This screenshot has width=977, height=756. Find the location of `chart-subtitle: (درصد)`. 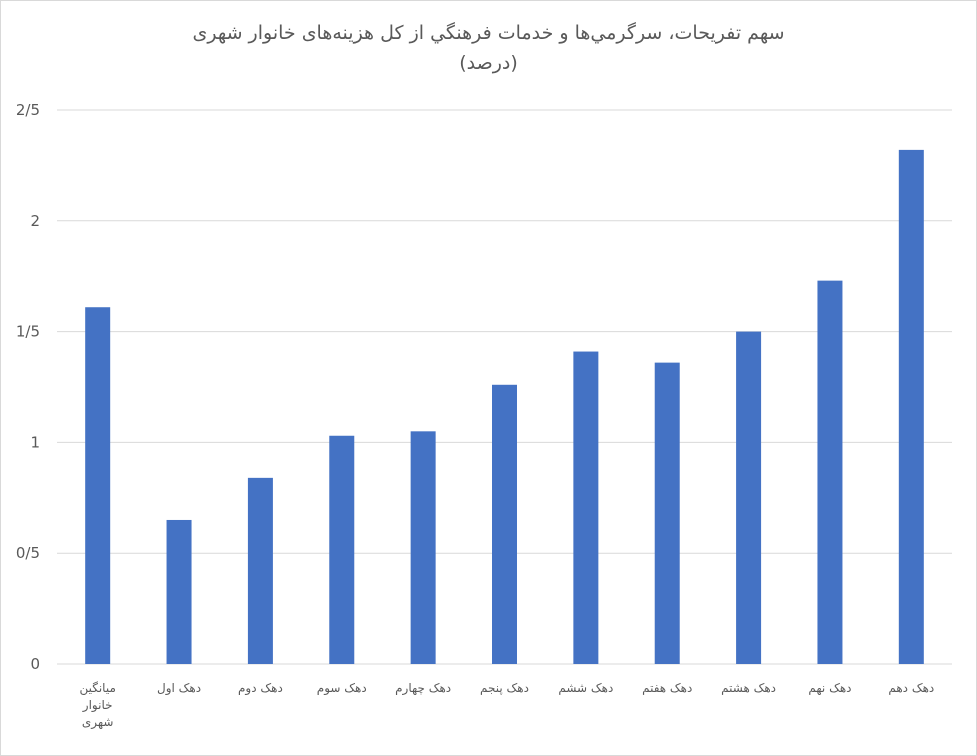

chart-subtitle: (درصد) is located at coordinates (488, 63).